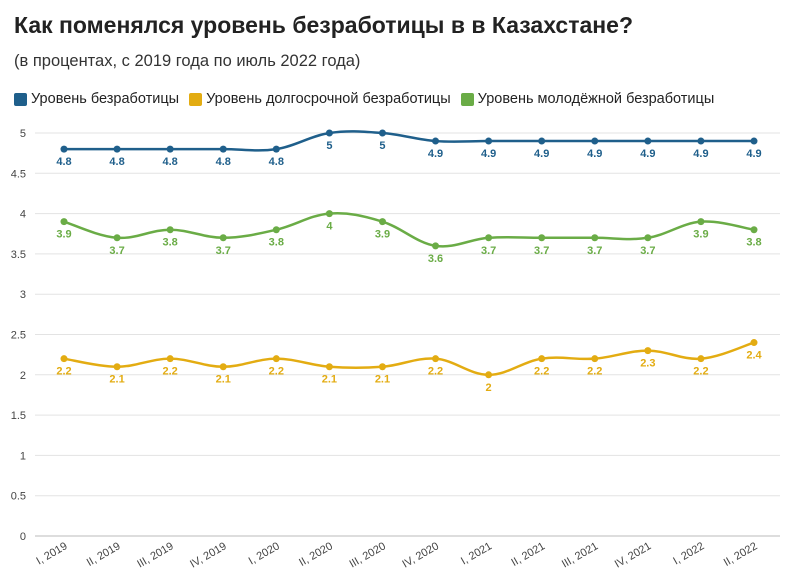  Describe the element at coordinates (51, 553) in the screenshot. I see `x-tick-label: I, 2019` at that location.